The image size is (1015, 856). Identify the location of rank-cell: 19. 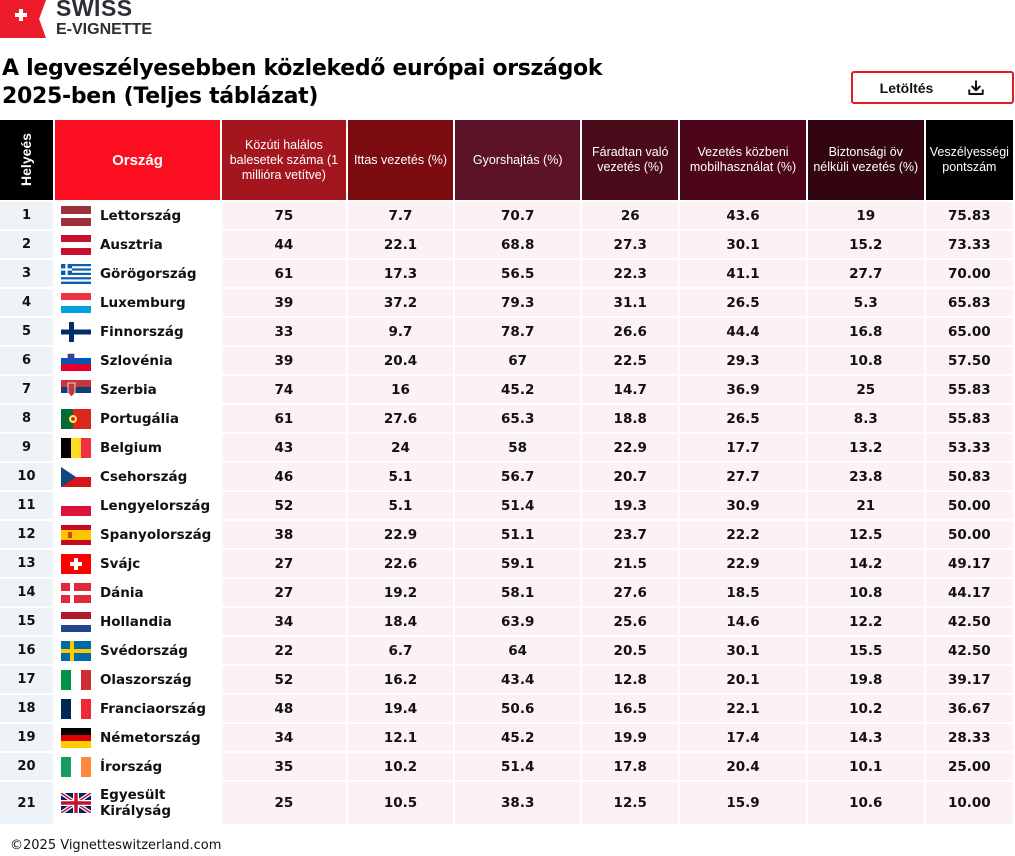
(26, 736).